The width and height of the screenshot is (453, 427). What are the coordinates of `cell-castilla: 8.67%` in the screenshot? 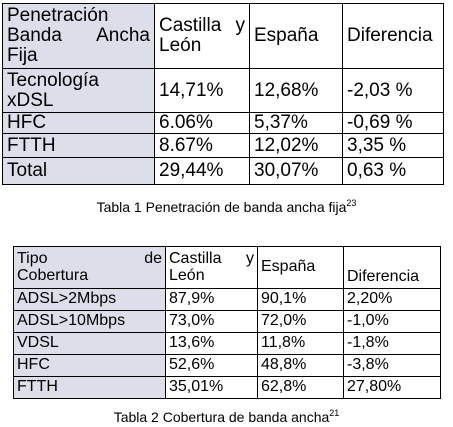 It's located at (202, 145).